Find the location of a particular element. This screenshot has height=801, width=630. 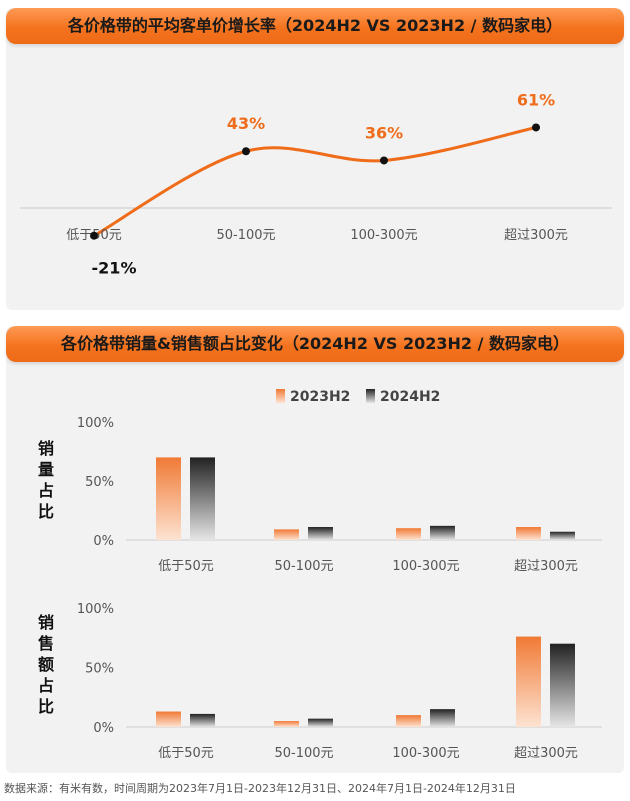

share-change-title: 各价格带销量&销售额占比变化（2024H2 VS 2023H2 / 数码家电） is located at coordinates (315, 343).